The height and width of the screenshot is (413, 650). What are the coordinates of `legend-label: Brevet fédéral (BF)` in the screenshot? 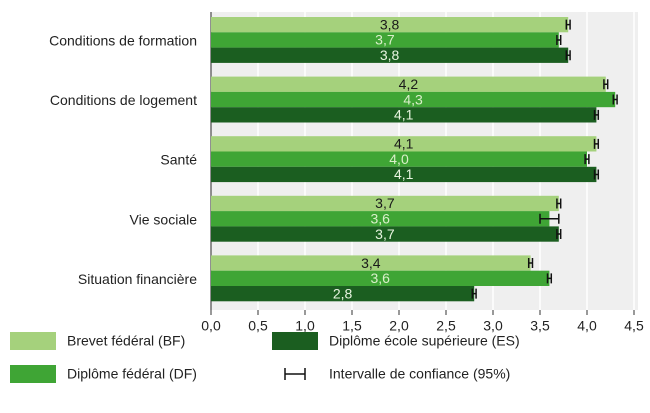 It's located at (126, 341).